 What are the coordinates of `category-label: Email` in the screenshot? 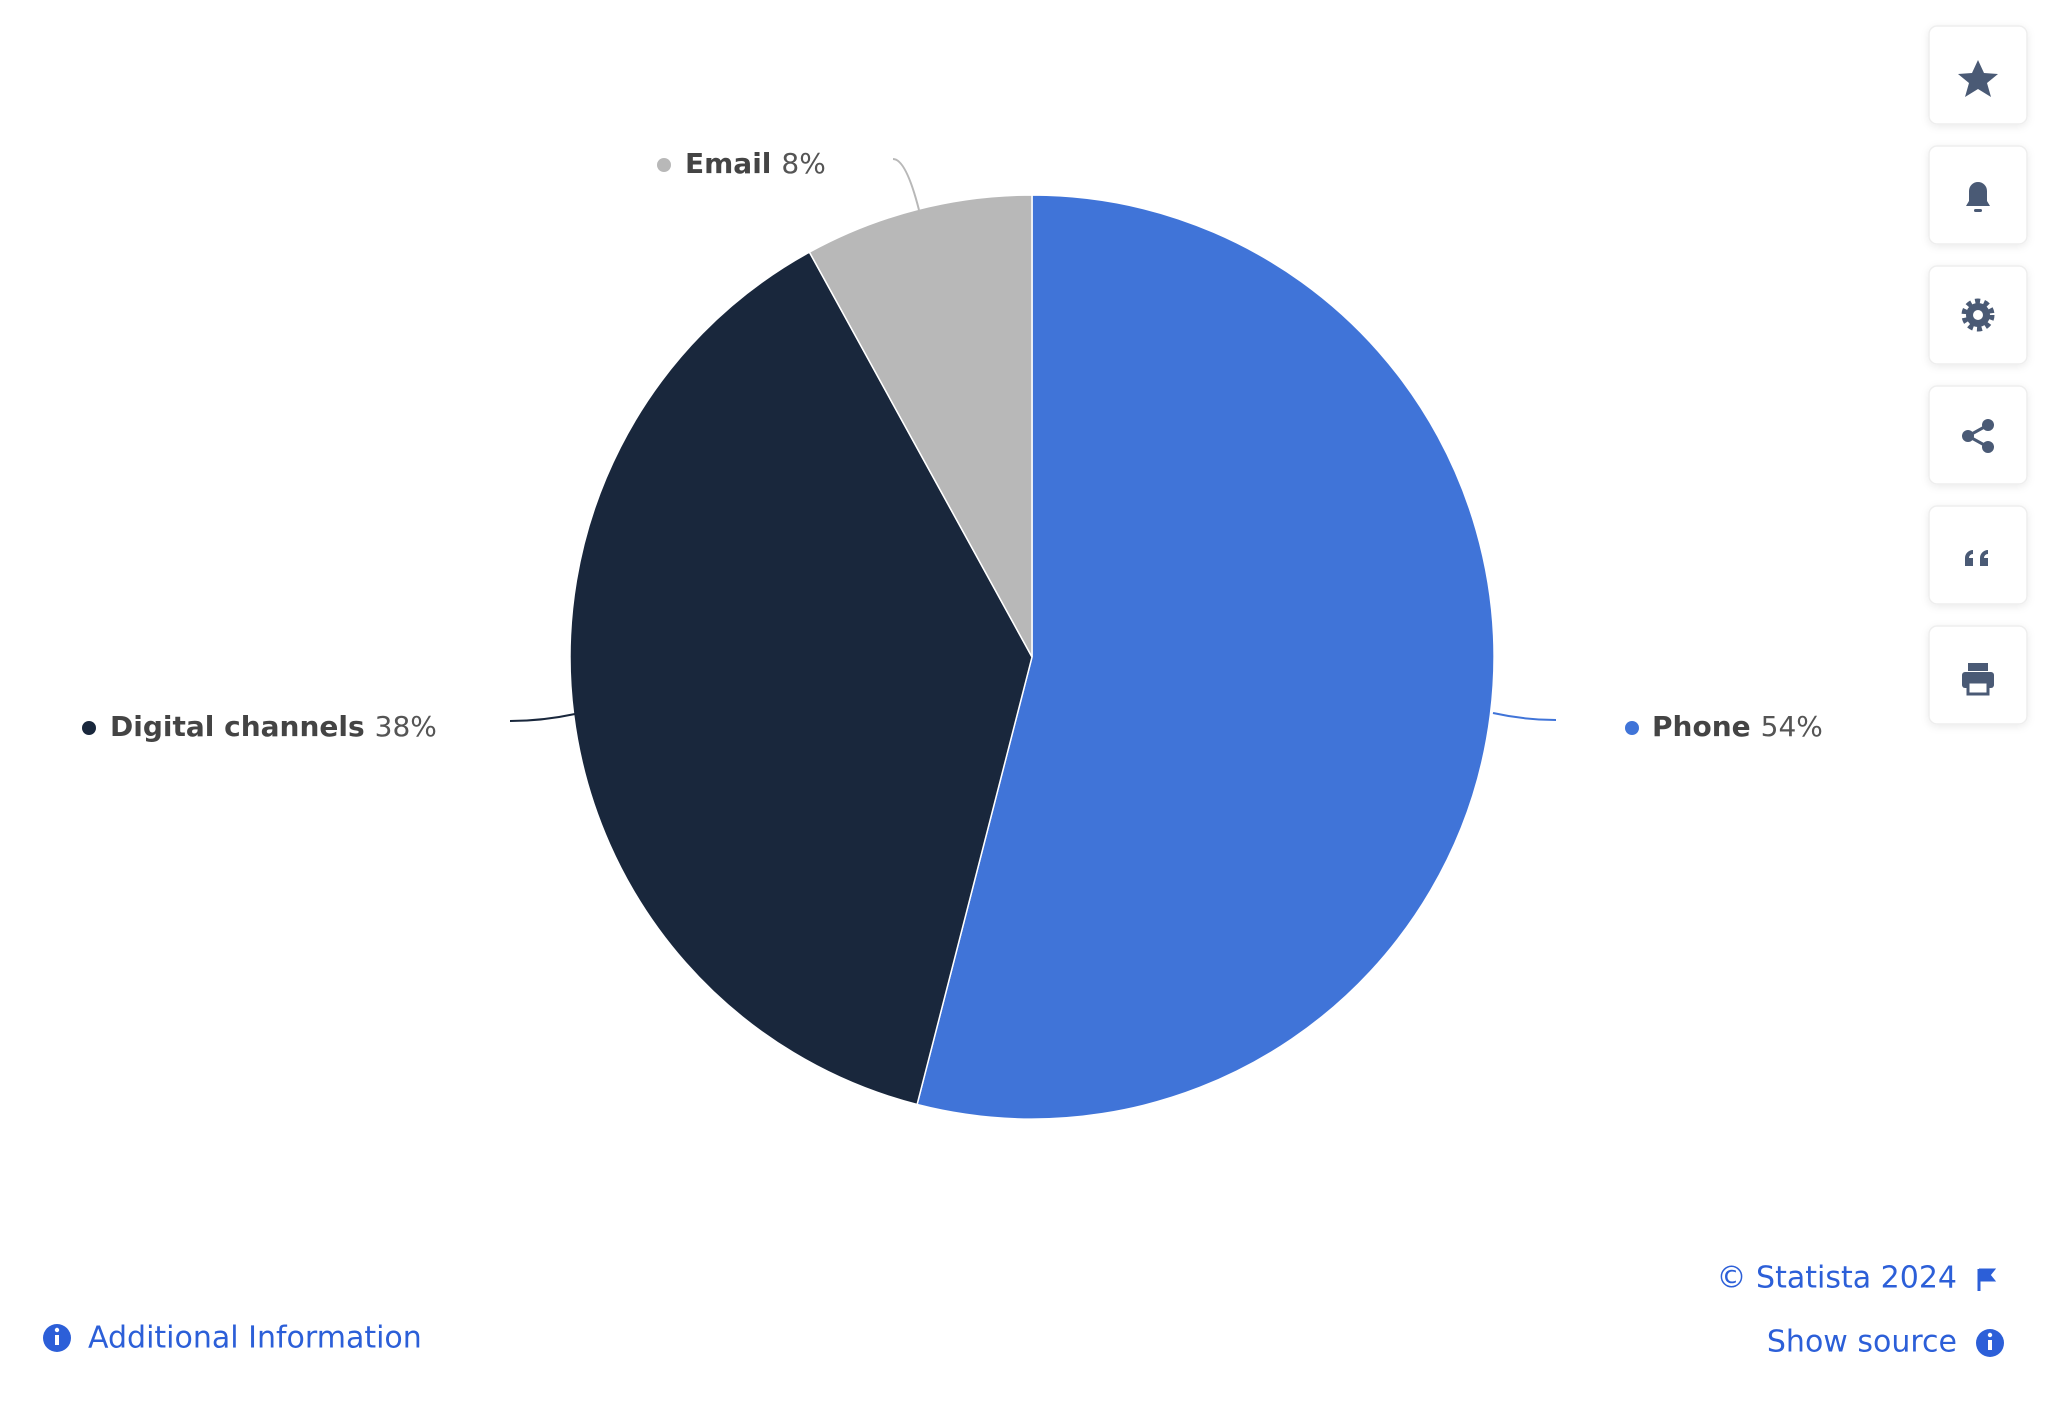 It's located at (728, 163).